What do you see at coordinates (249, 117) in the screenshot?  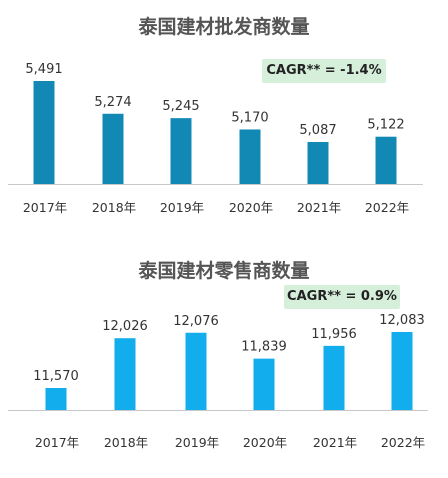 I see `value-label: 5,170` at bounding box center [249, 117].